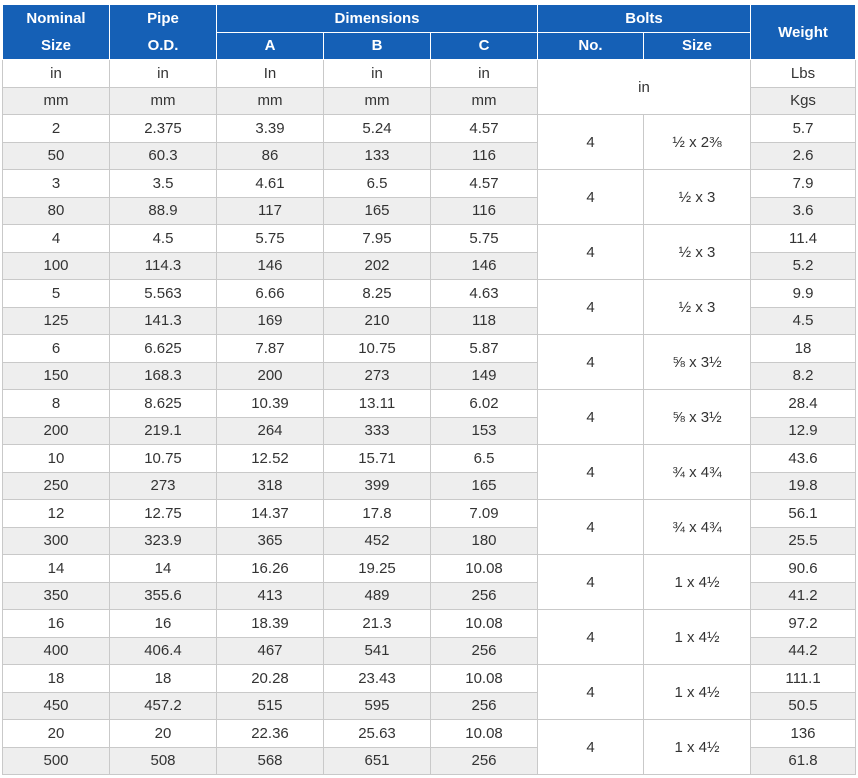 The height and width of the screenshot is (778, 858). Describe the element at coordinates (270, 155) in the screenshot. I see `table-cell: 86` at that location.